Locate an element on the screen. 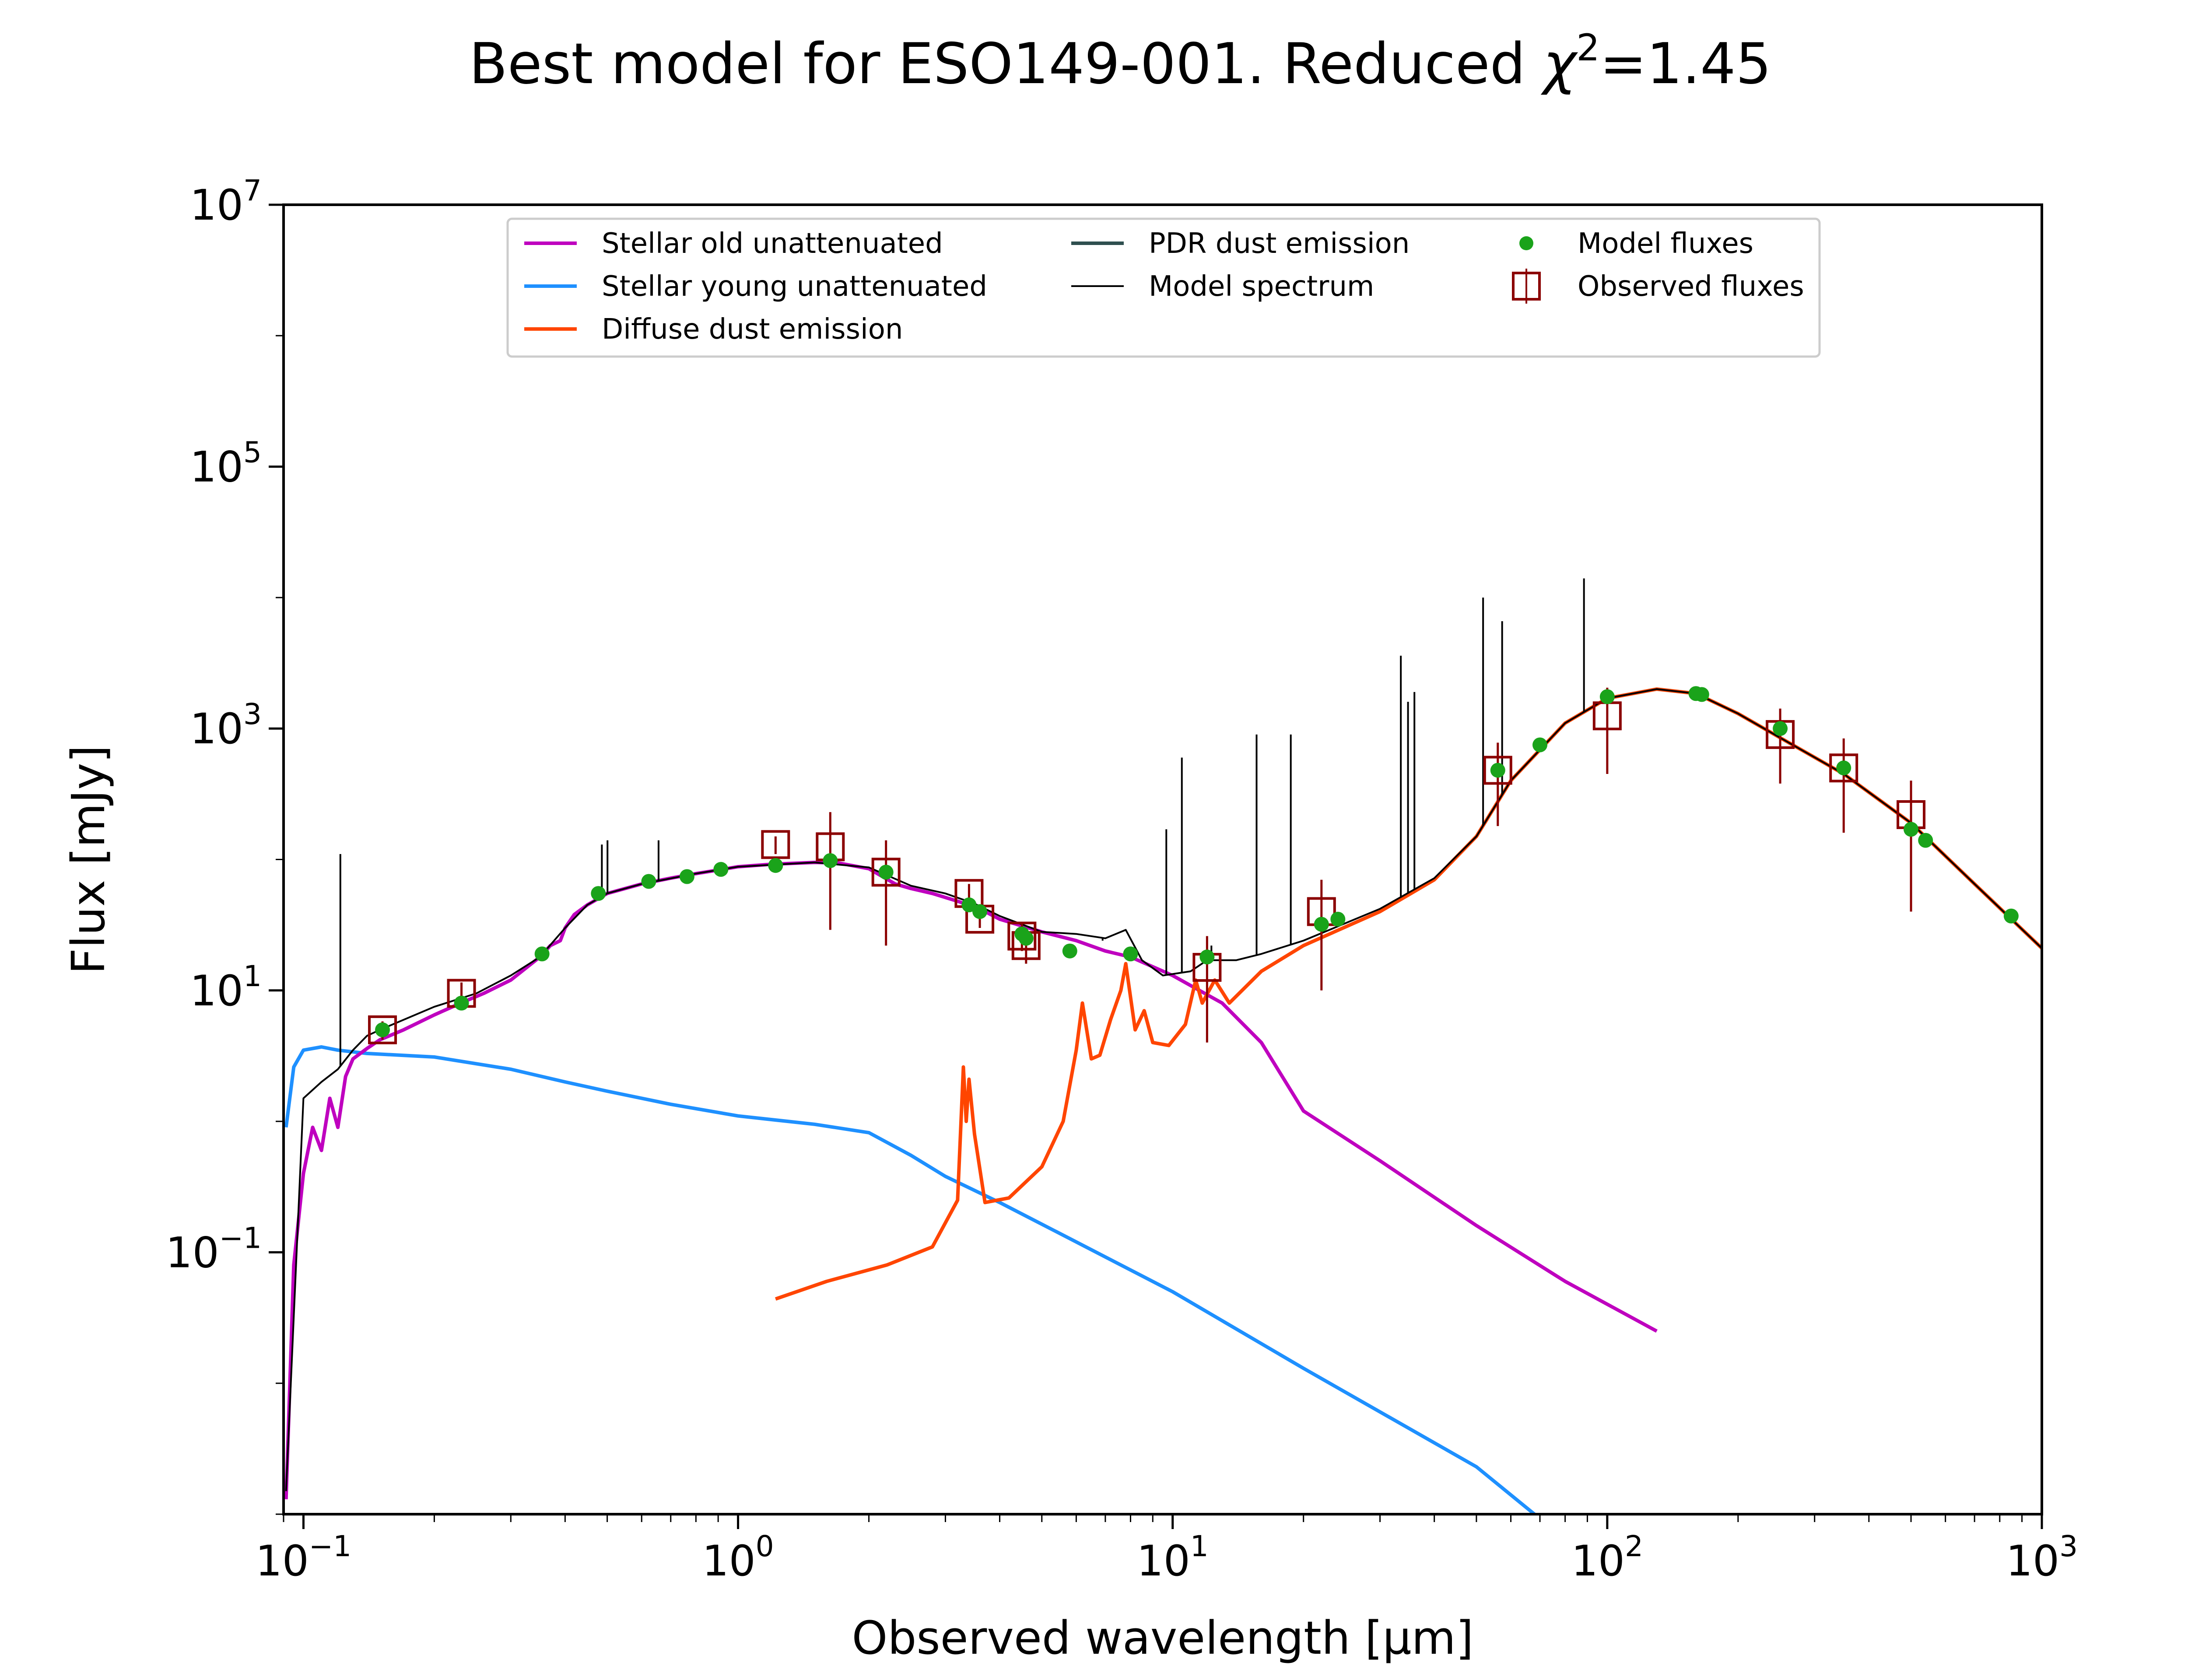 Image resolution: width=2188 pixels, height=1680 pixels. x-axis-label: Observed wavelength [μm] is located at coordinates (1163, 1638).